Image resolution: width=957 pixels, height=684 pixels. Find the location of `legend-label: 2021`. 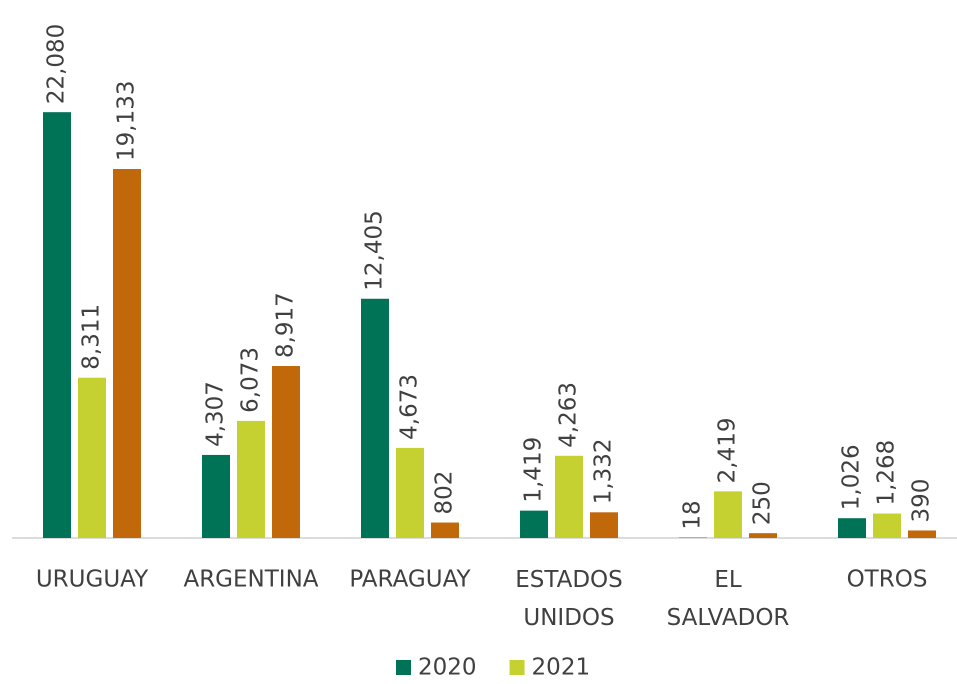

legend-label: 2021 is located at coordinates (561, 668).